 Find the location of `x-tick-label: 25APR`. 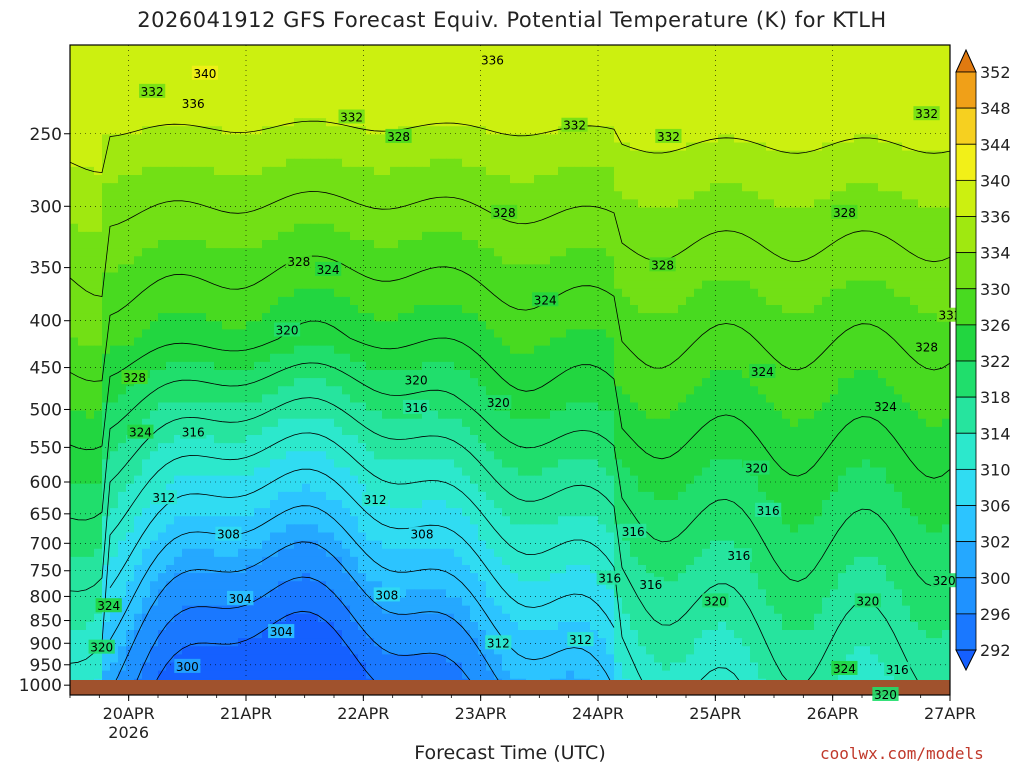

x-tick-label: 25APR is located at coordinates (715, 713).